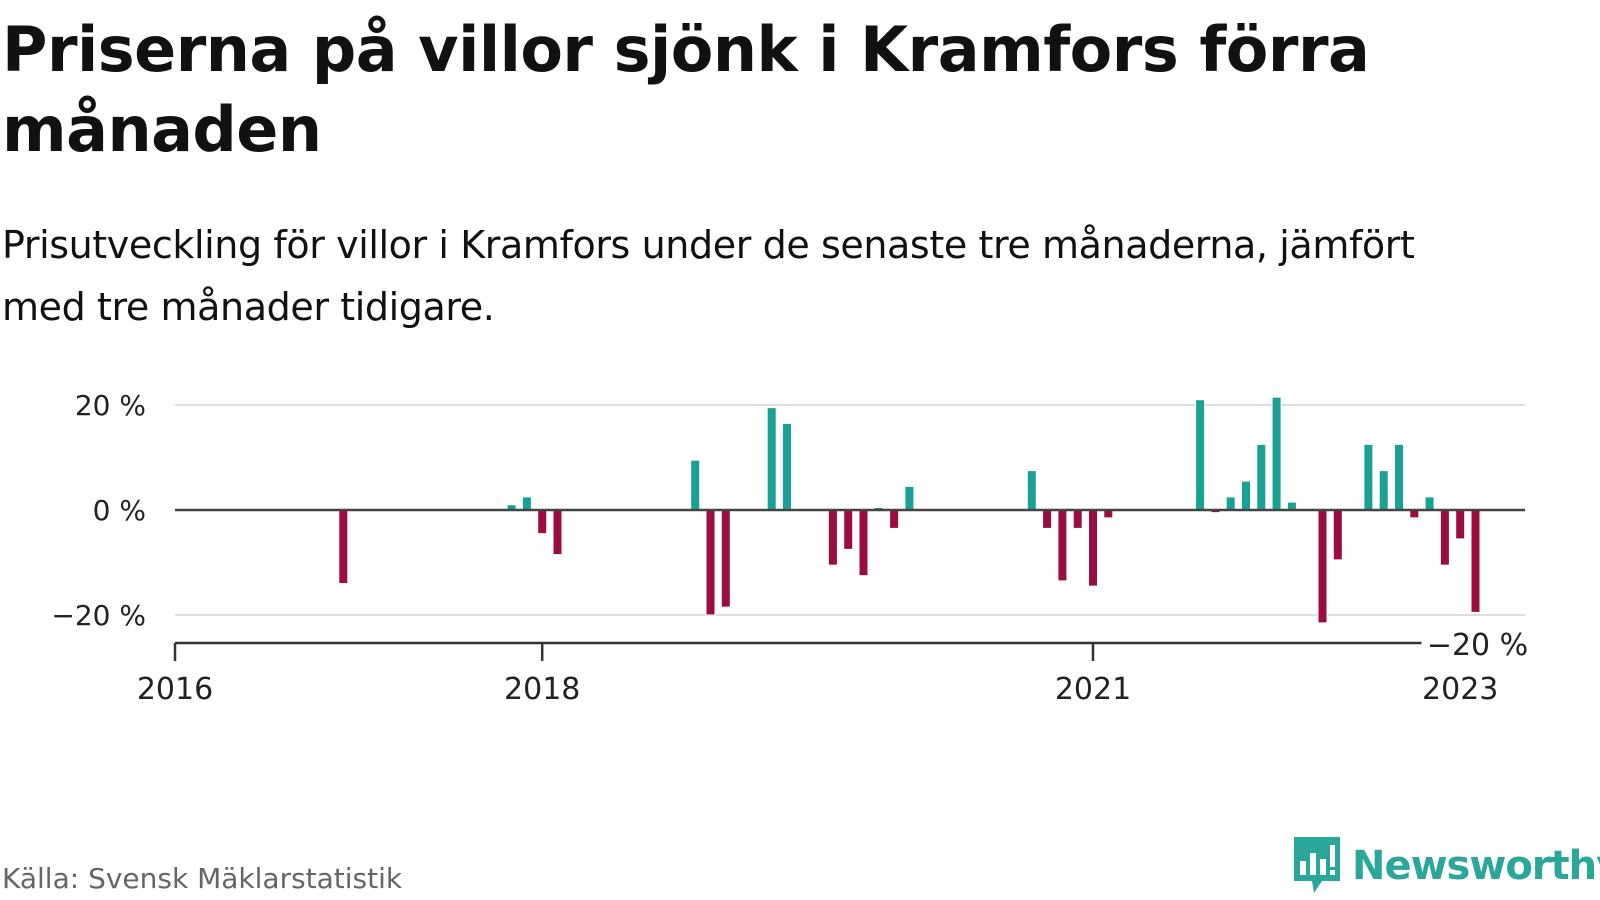 This screenshot has height=900, width=1600. What do you see at coordinates (1317, 865) in the screenshot?
I see `newsworthy-bar-chart-logo-icon` at bounding box center [1317, 865].